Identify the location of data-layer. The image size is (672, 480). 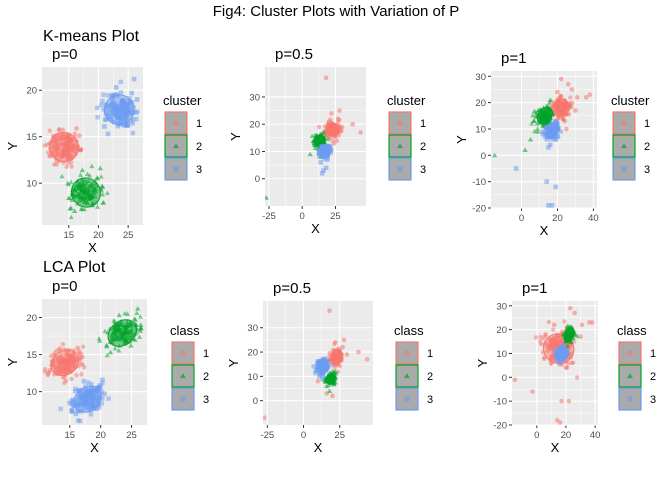
(314, 137).